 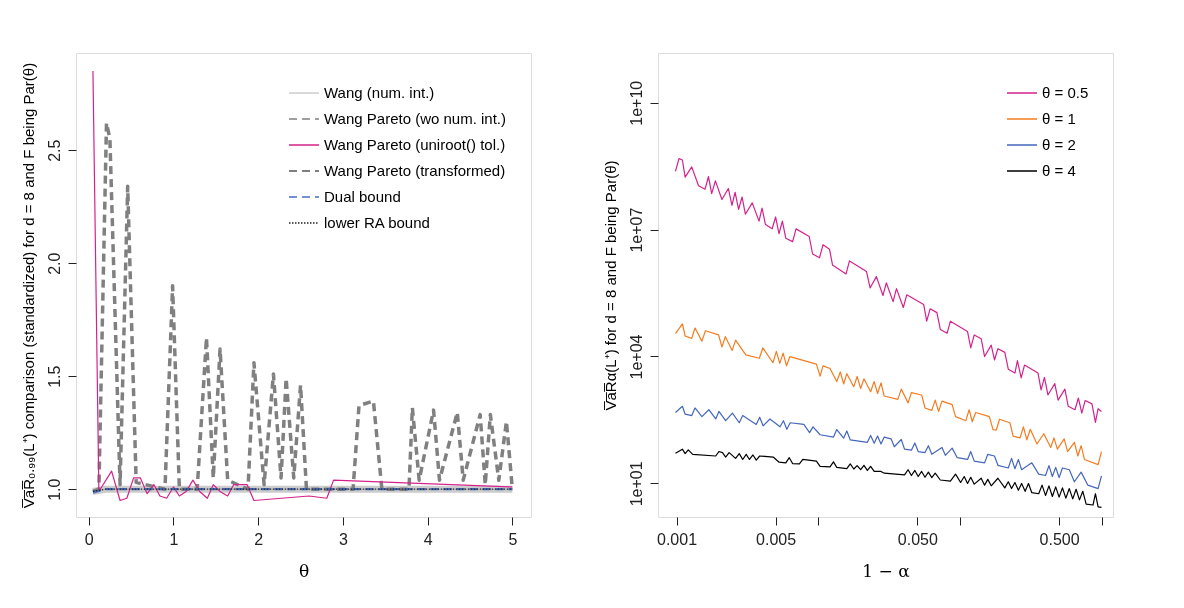 What do you see at coordinates (415, 170) in the screenshot?
I see `legend-label: Wang Pareto (transformed)` at bounding box center [415, 170].